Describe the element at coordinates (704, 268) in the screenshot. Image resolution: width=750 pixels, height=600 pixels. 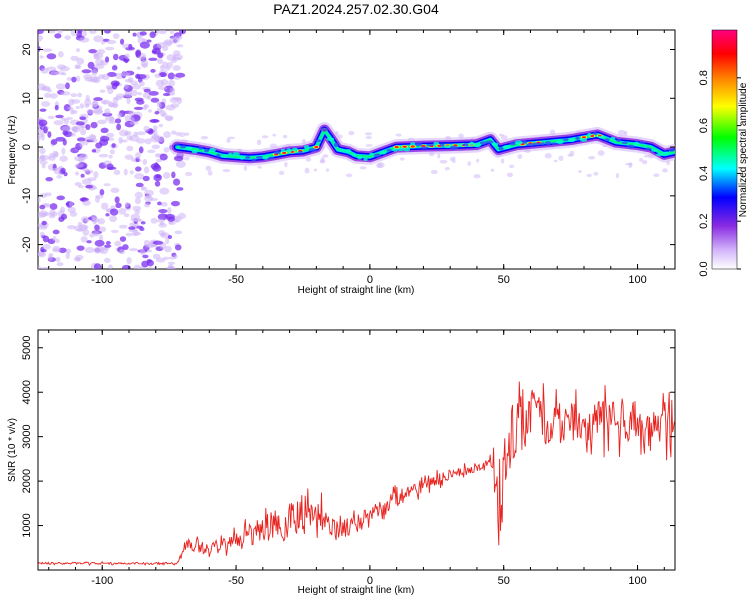
I see `colorbar-tick-label: 0.0` at that location.